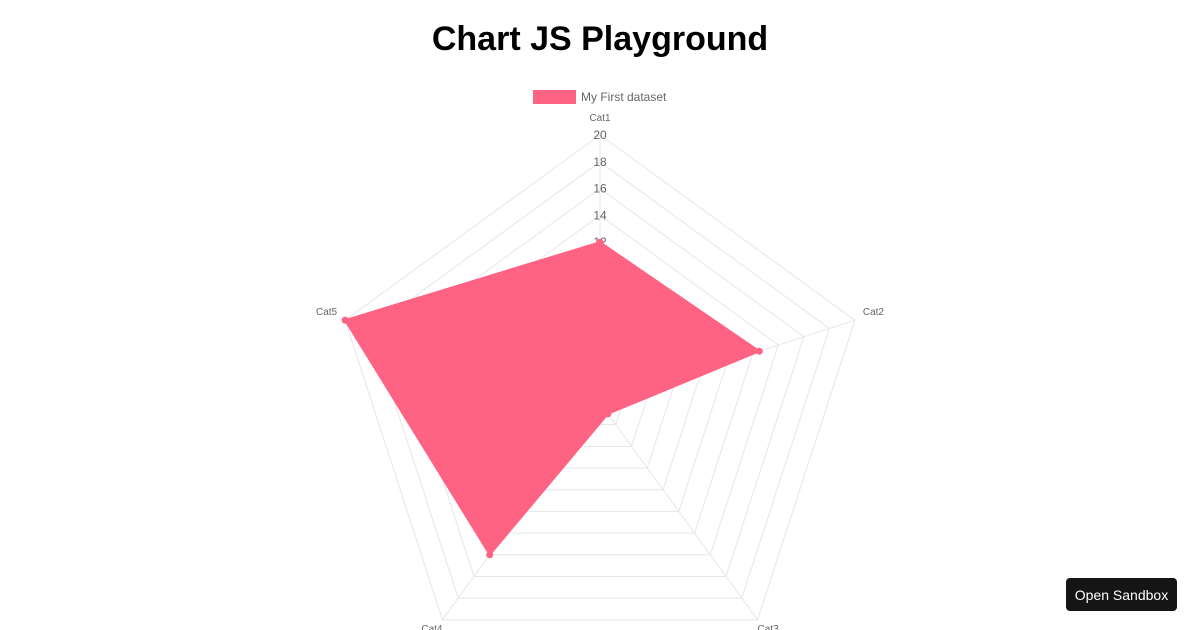 This screenshot has height=630, width=1200. Describe the element at coordinates (874, 312) in the screenshot. I see `category-label: Cat2` at that location.